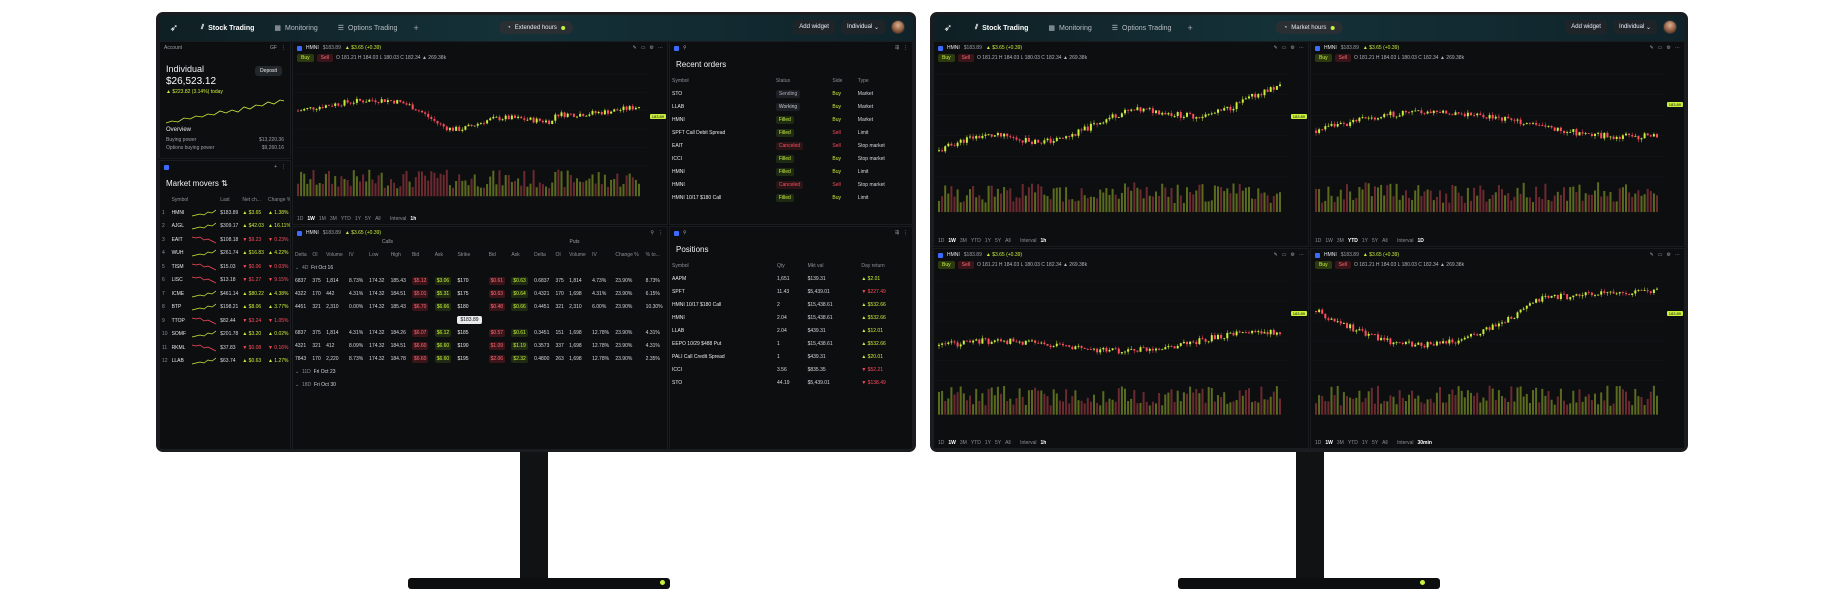 This screenshot has height=589, width=1846. What do you see at coordinates (1121, 149) in the screenshot?
I see `candlestick-chart` at bounding box center [1121, 149].